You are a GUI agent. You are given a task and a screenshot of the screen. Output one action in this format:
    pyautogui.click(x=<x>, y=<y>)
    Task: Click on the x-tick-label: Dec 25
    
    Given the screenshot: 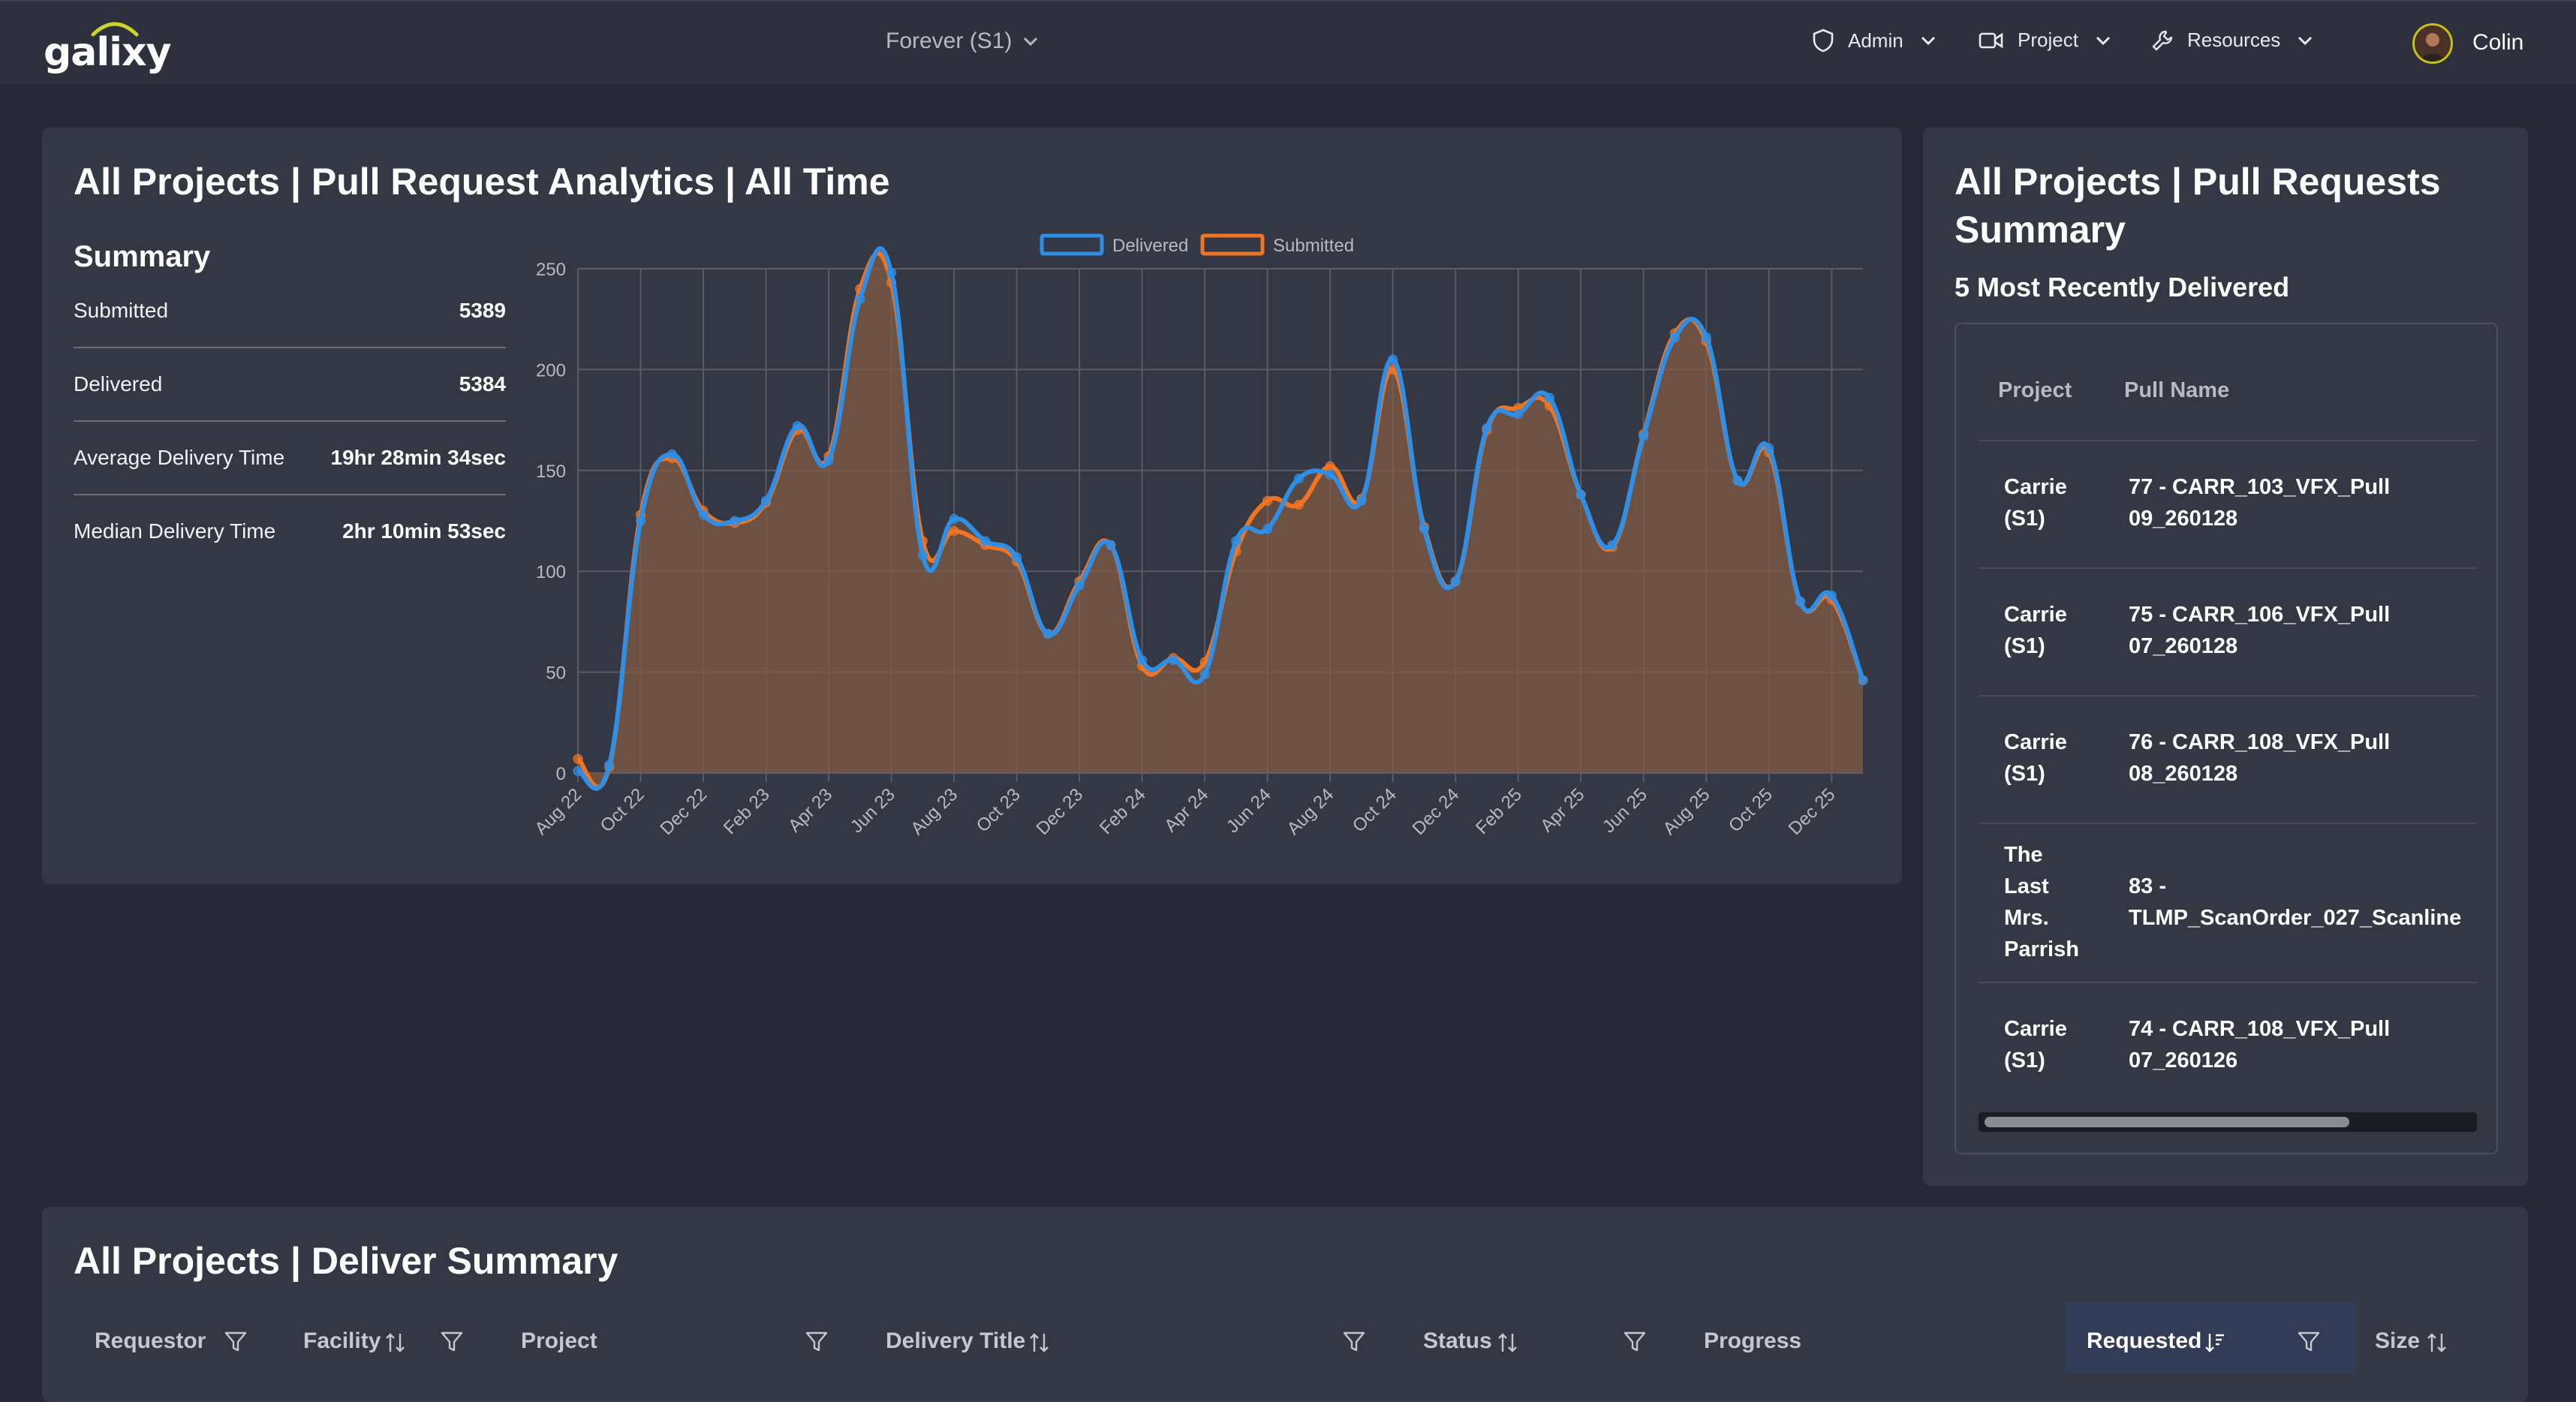 What is the action you would take?
    pyautogui.click(x=1812, y=811)
    